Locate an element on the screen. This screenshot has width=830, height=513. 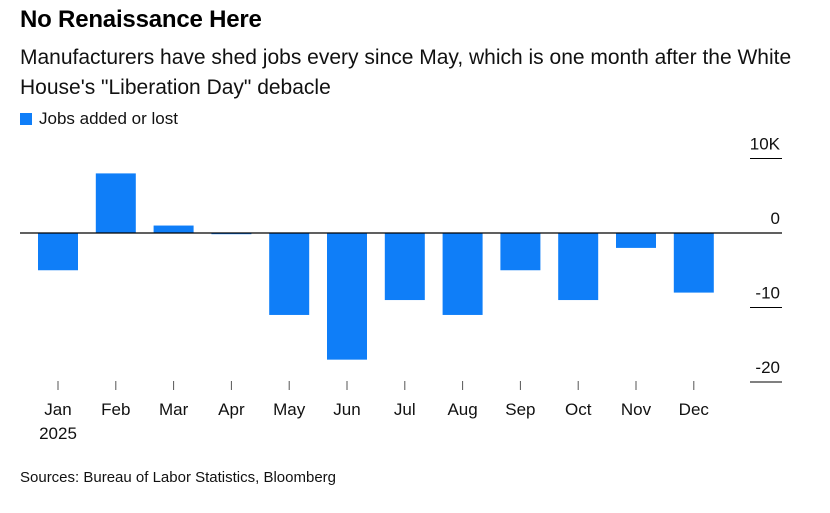
y-tick-label-1: 0 is located at coordinates (775, 218).